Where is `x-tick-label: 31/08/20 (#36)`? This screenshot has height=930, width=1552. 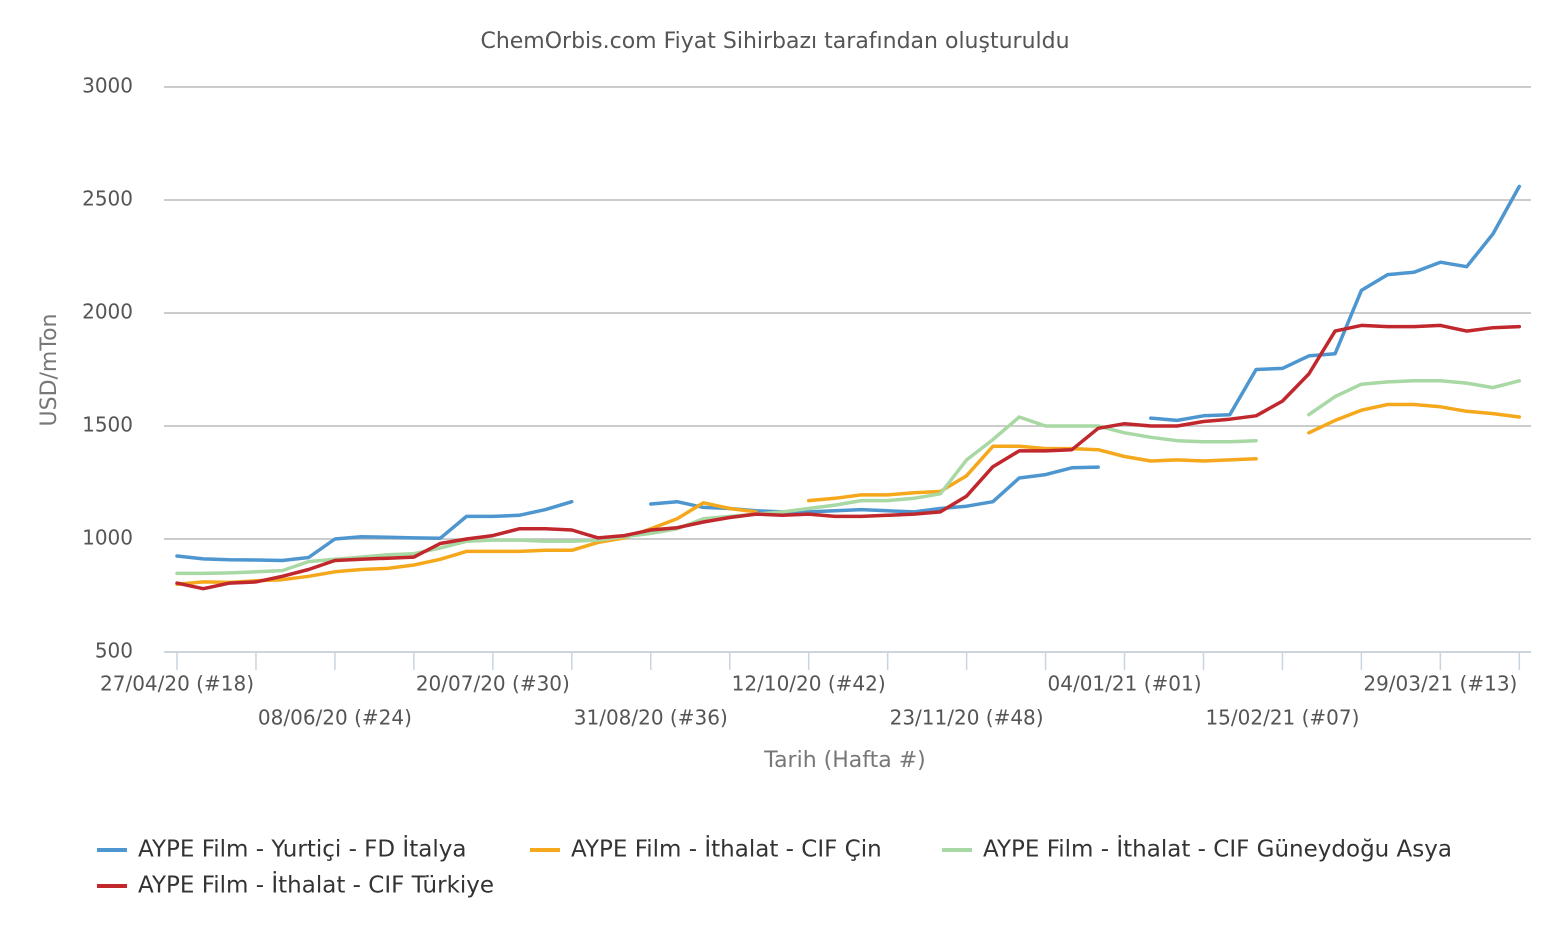
x-tick-label: 31/08/20 (#36) is located at coordinates (651, 718).